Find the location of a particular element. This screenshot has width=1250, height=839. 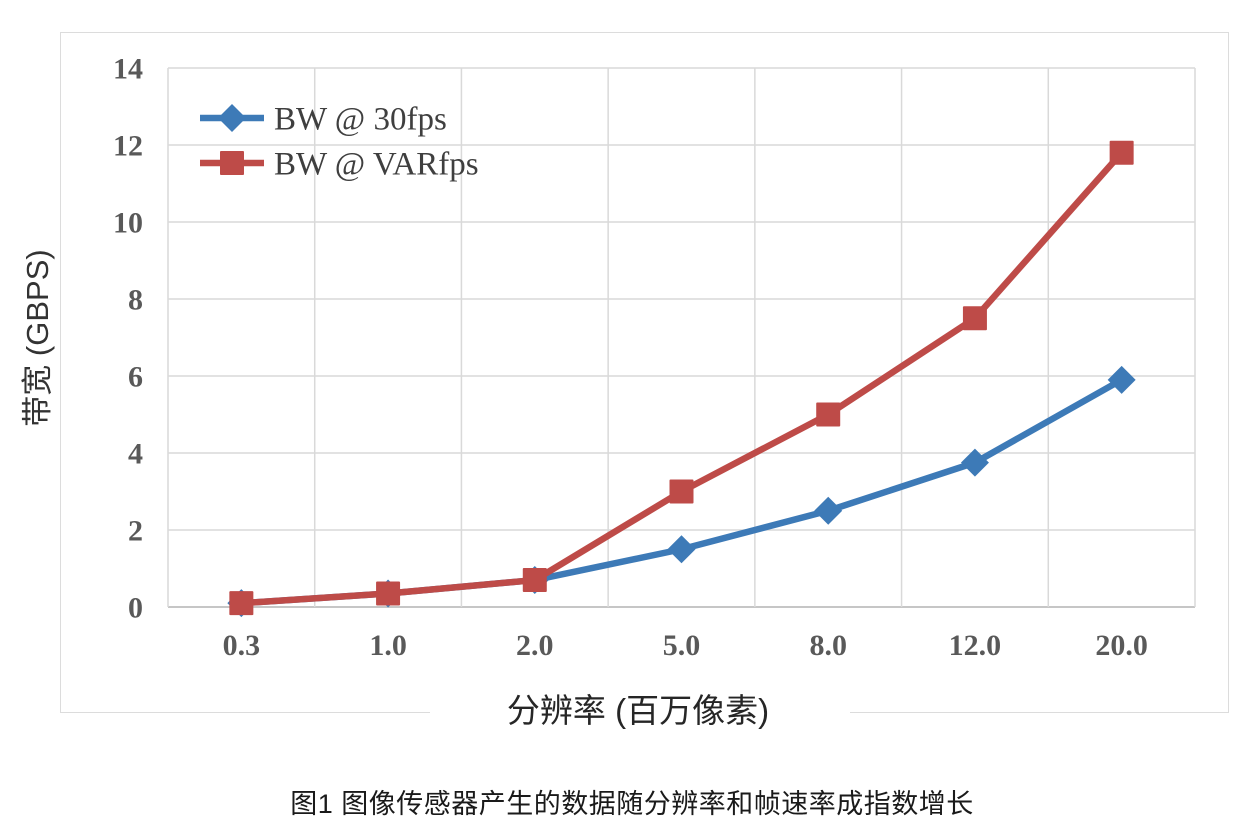

y-axis-title: 带宽 (GBPS) is located at coordinates (37, 337).